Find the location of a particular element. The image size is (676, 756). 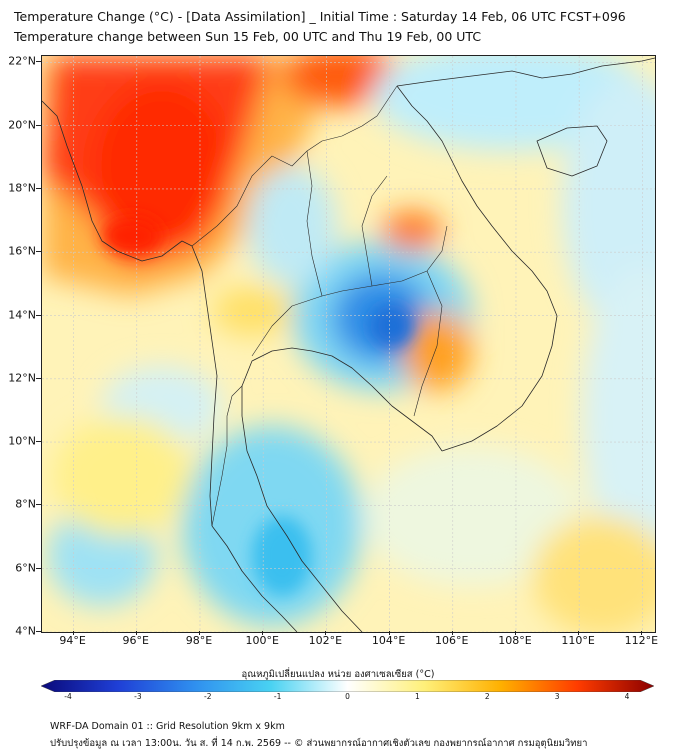

lon-tick-label: 100°E is located at coordinates (262, 640).